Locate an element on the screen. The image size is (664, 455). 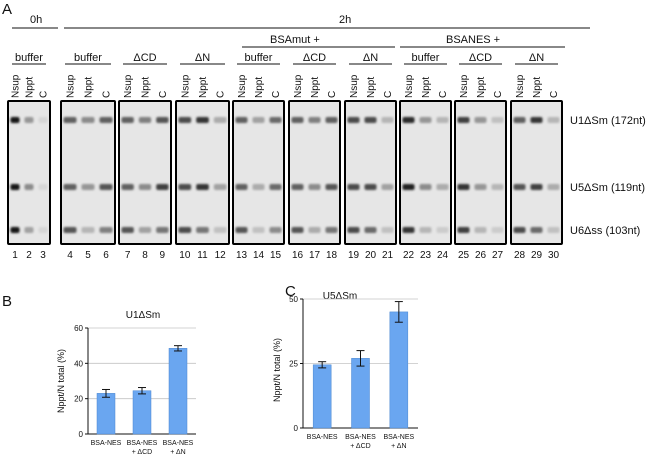
lane-number: 4 is located at coordinates (70, 255).